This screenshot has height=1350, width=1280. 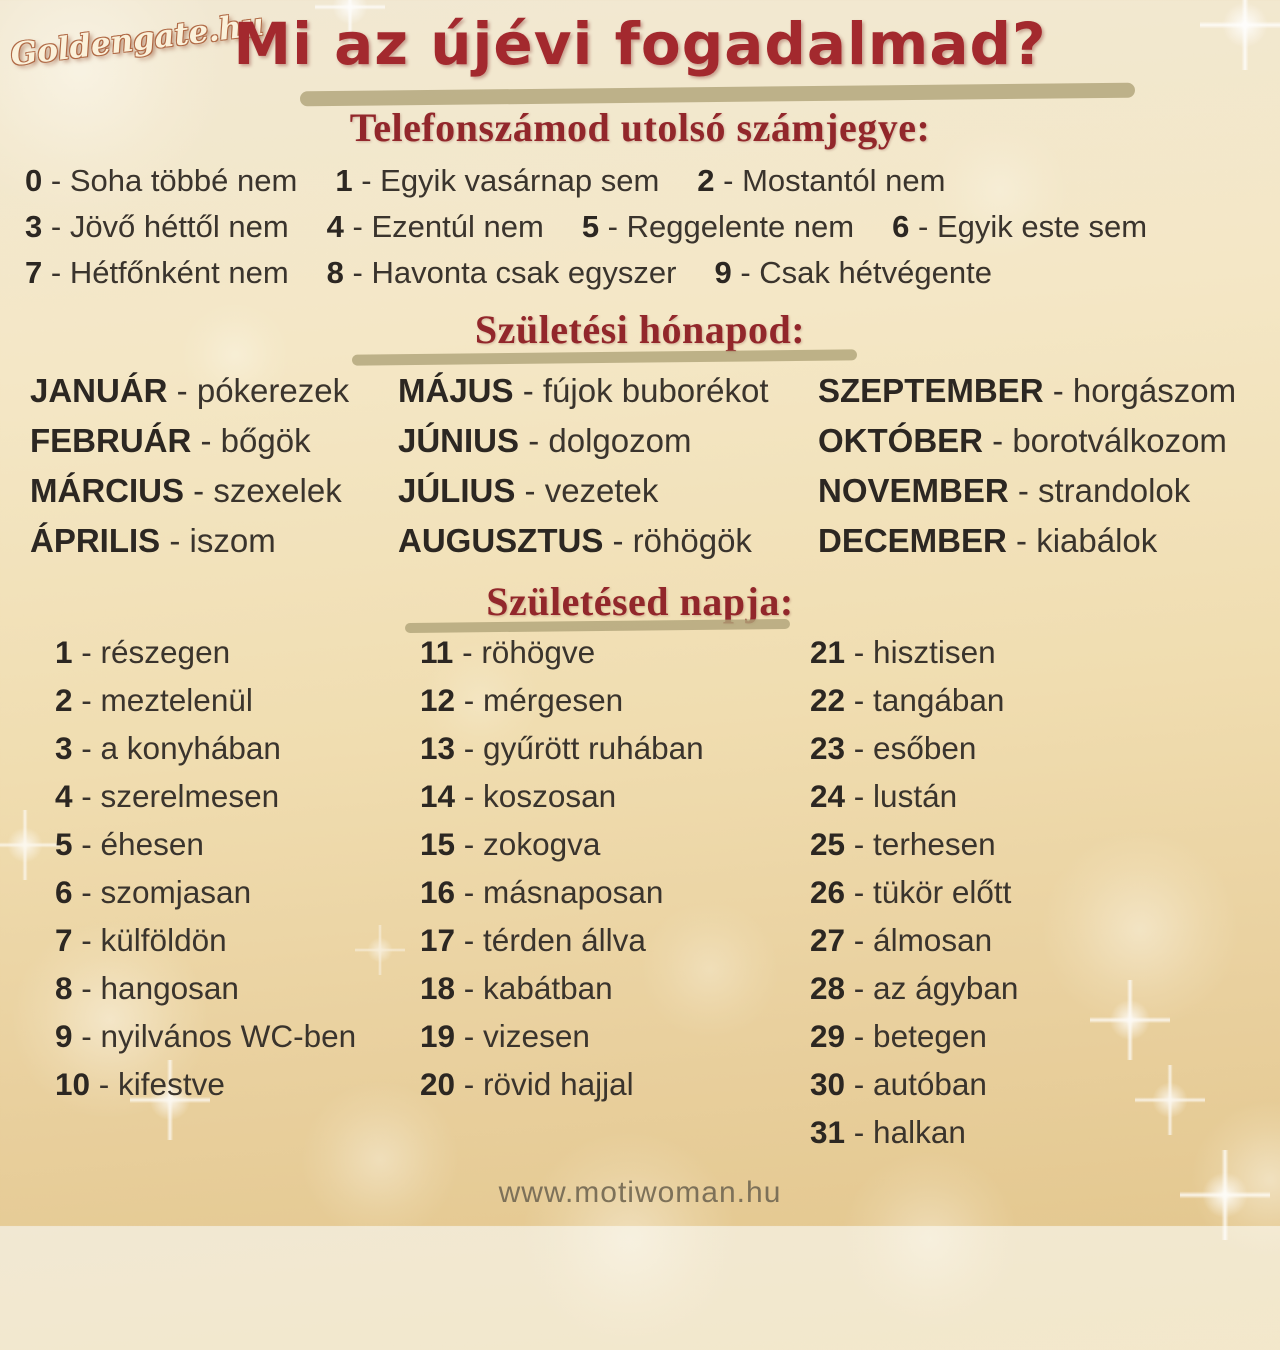 I want to click on month-name: JÚLIUS, so click(x=457, y=490).